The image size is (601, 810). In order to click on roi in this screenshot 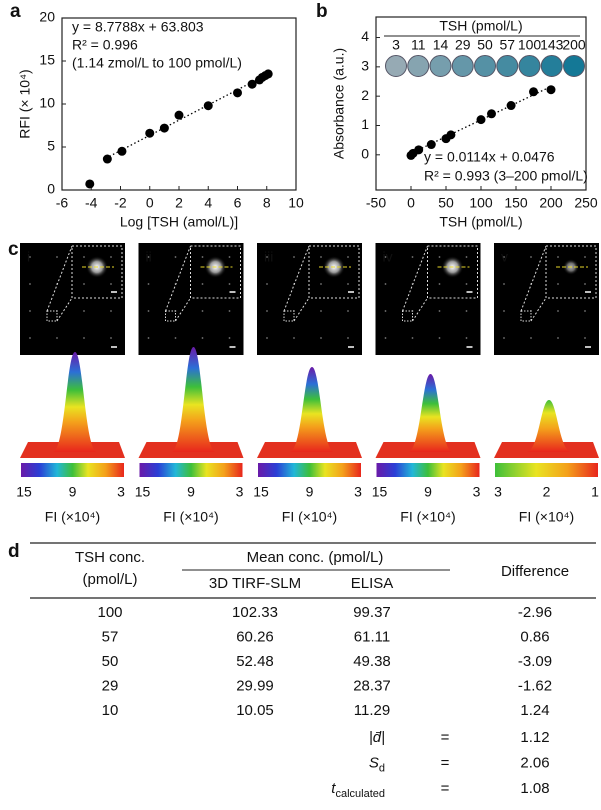, I will do `click(52, 316)`.